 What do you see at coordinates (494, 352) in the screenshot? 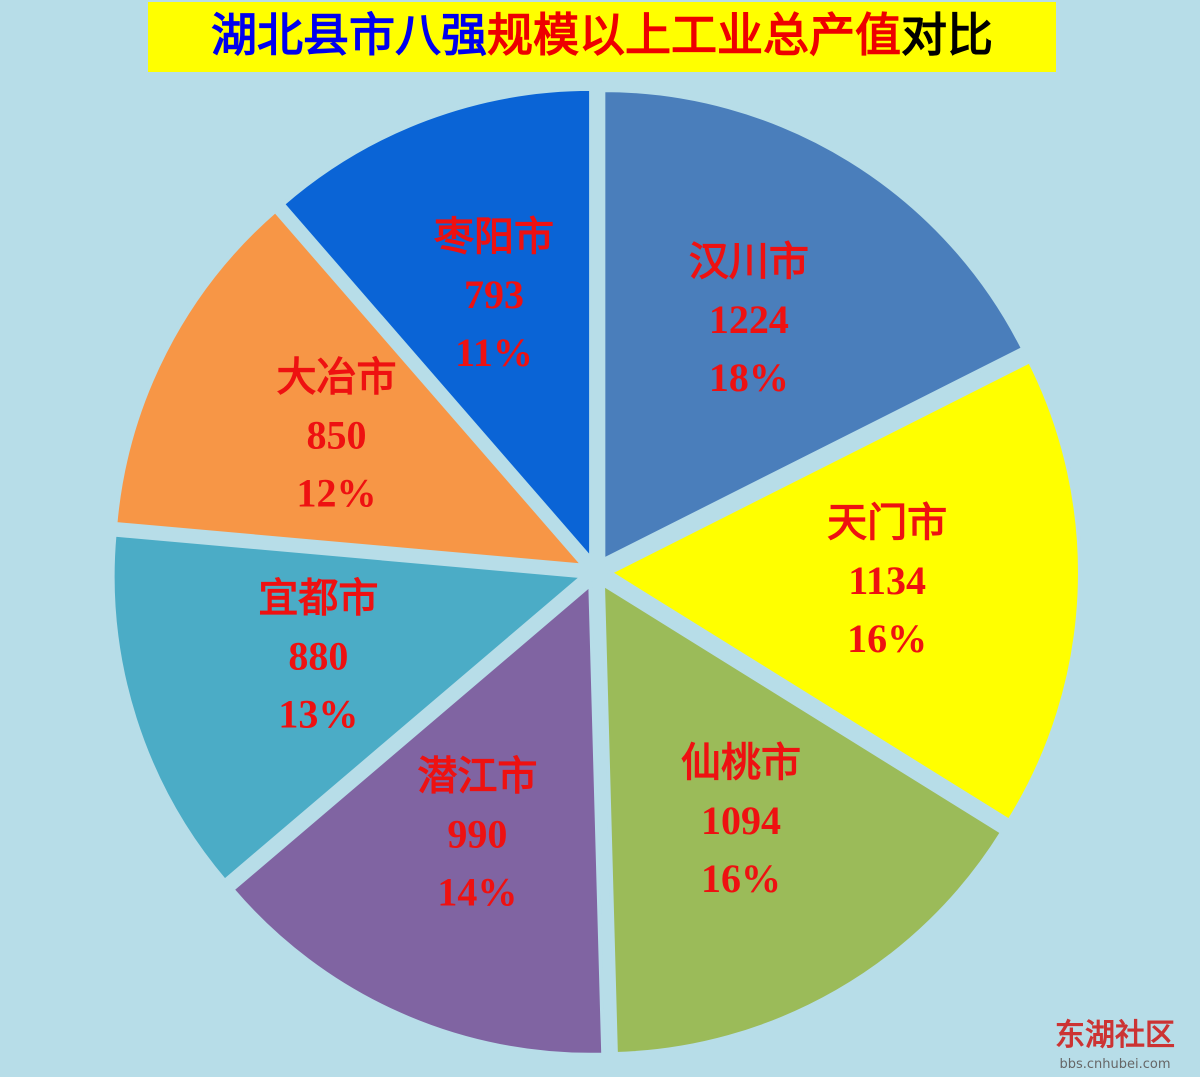
I see `slice-percent: 11%` at bounding box center [494, 352].